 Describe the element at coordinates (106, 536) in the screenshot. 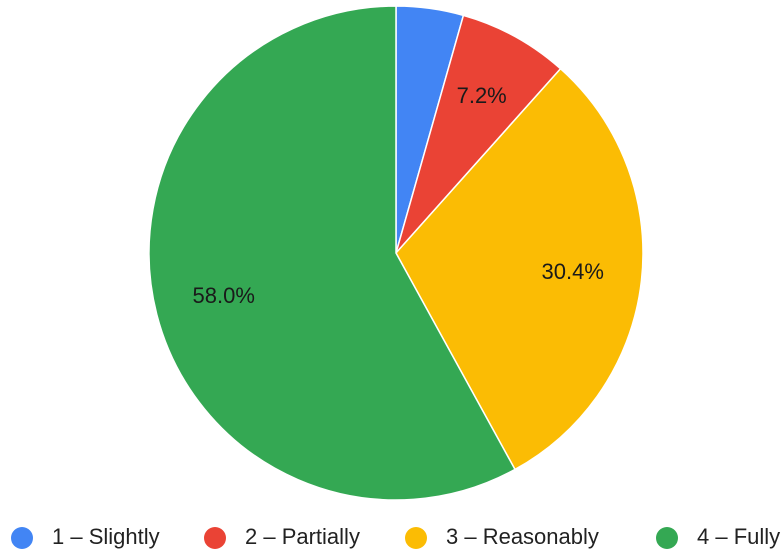

I see `legend-label-1: 1 – Slightly` at that location.